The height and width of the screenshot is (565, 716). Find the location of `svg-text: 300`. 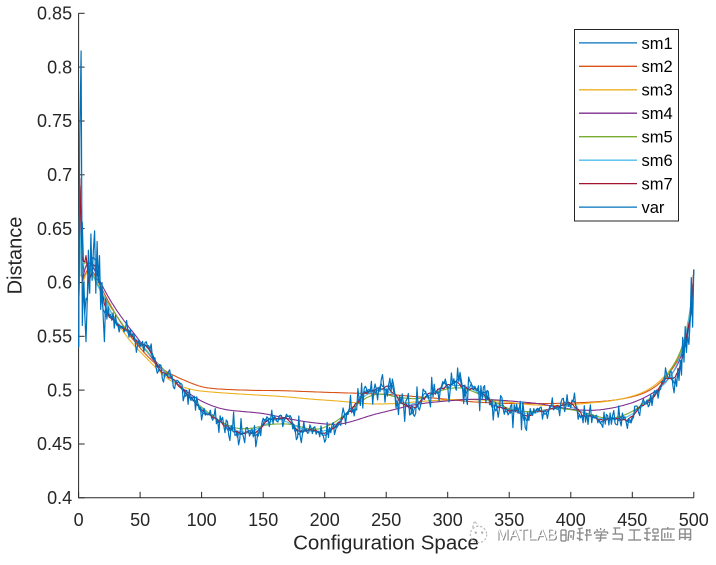

svg-text: 300 is located at coordinates (448, 520).